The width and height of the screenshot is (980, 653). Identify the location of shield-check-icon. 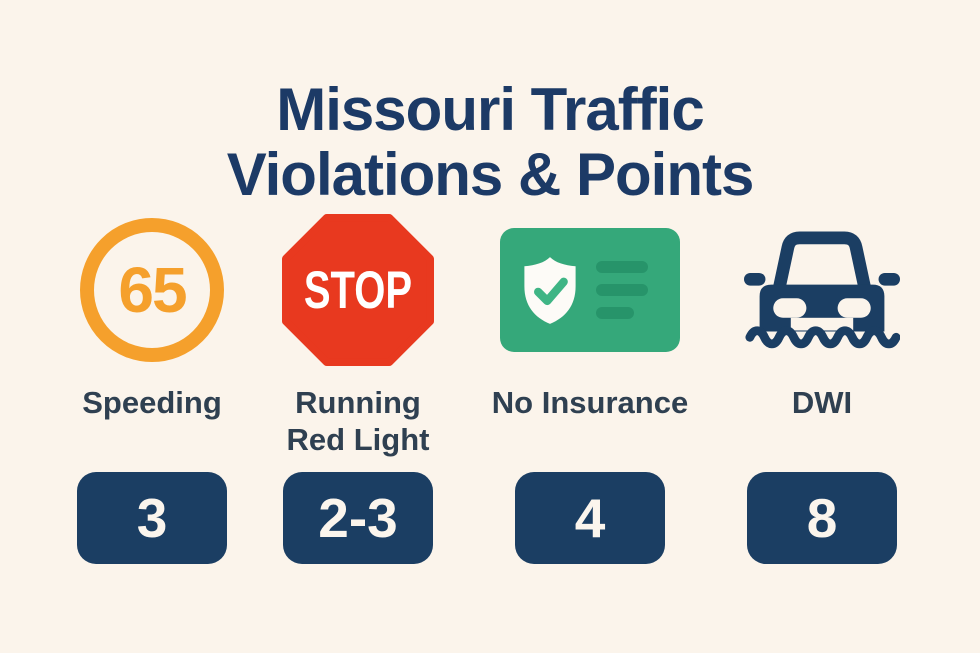
(550, 290).